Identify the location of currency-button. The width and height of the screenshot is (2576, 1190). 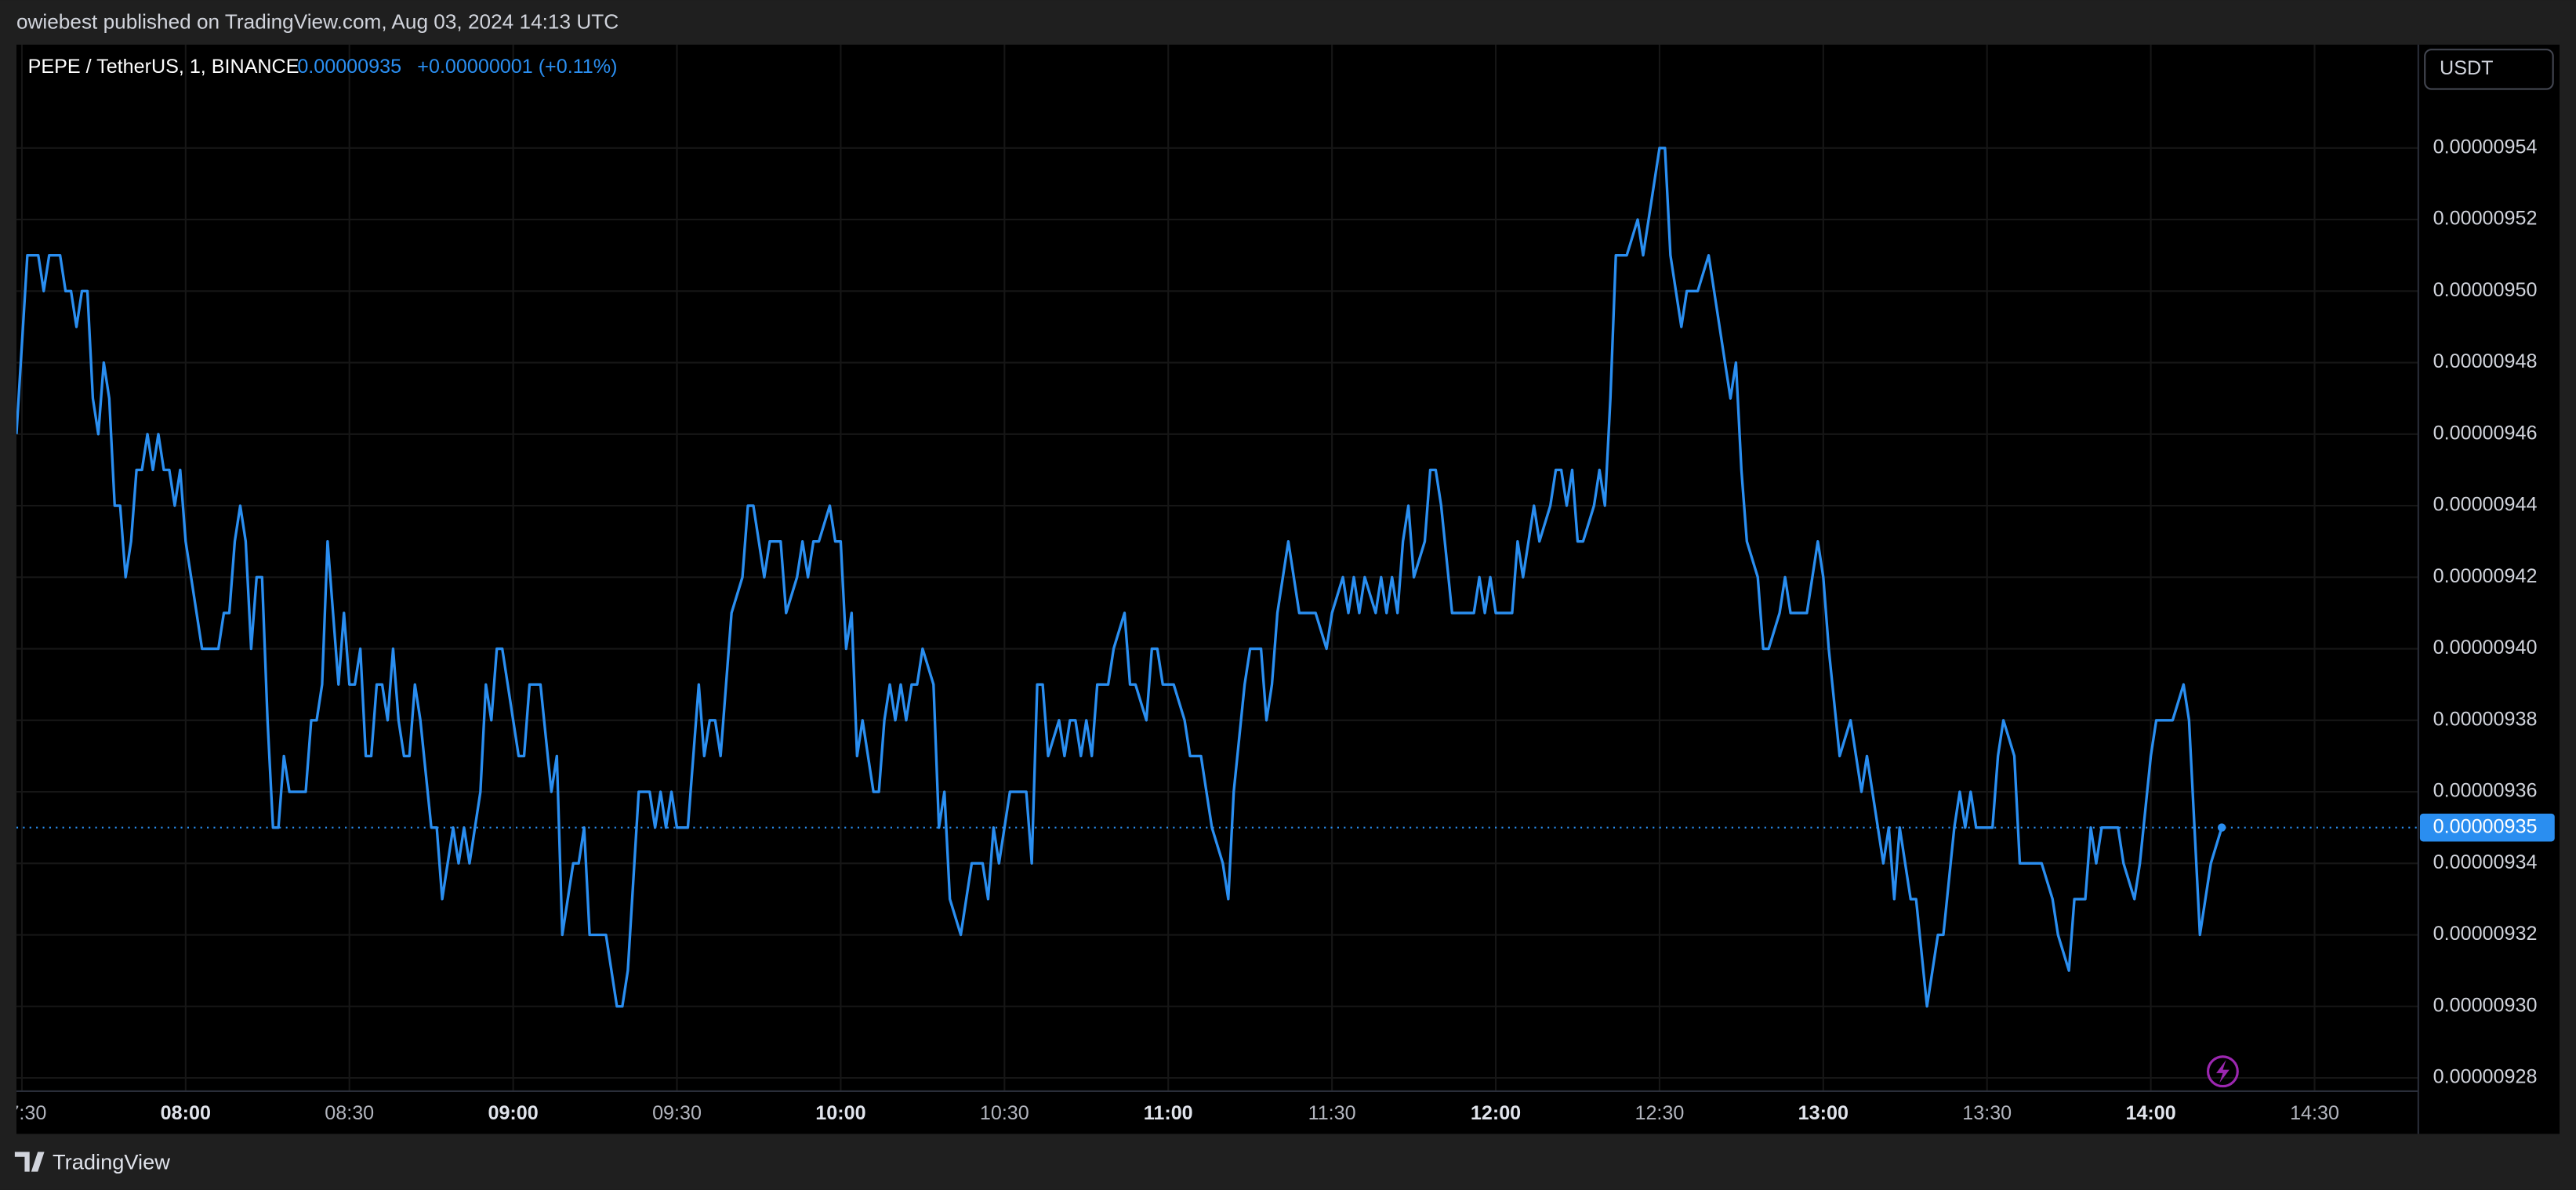
(2489, 69).